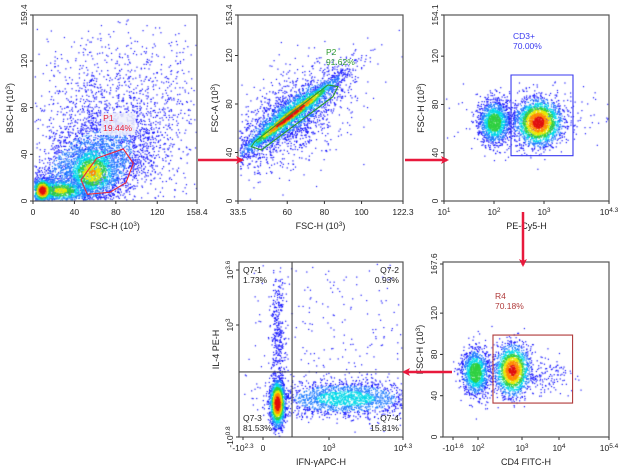 The width and height of the screenshot is (619, 473). What do you see at coordinates (230, 269) in the screenshot?
I see `y-tick-label: 103.6` at bounding box center [230, 269].